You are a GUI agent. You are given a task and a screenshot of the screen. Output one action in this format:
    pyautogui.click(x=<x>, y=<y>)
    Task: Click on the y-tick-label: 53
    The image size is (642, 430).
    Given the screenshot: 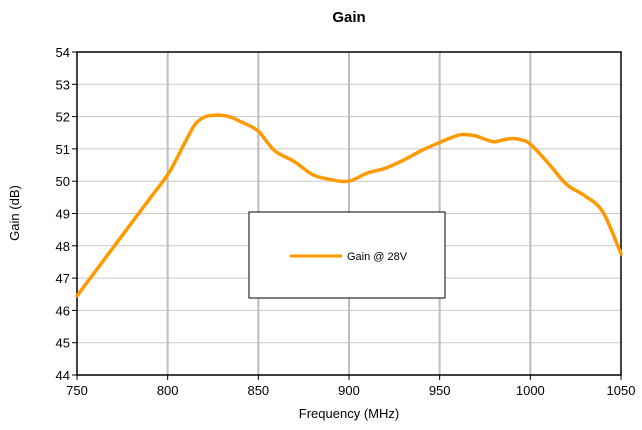 What is the action you would take?
    pyautogui.click(x=63, y=84)
    